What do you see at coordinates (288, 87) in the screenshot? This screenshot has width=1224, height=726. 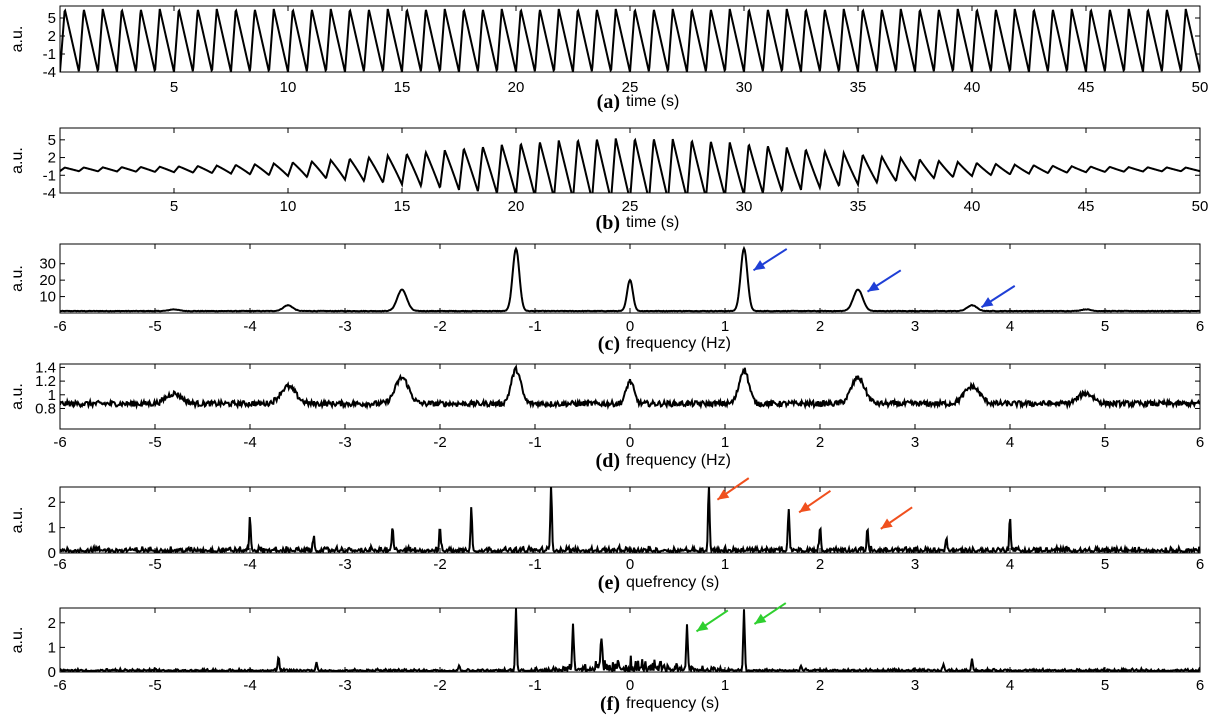 I see `x-tick-label: 10` at bounding box center [288, 87].